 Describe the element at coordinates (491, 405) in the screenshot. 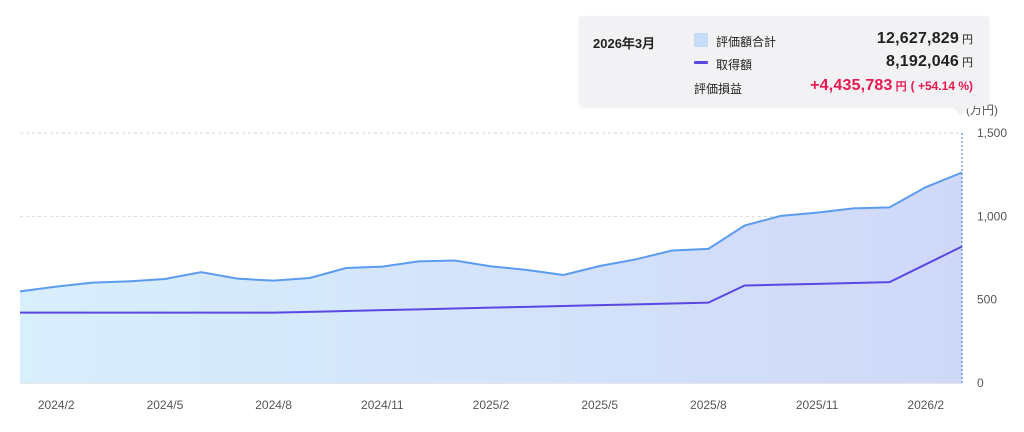

I see `x-tick-label: 2025/2` at that location.